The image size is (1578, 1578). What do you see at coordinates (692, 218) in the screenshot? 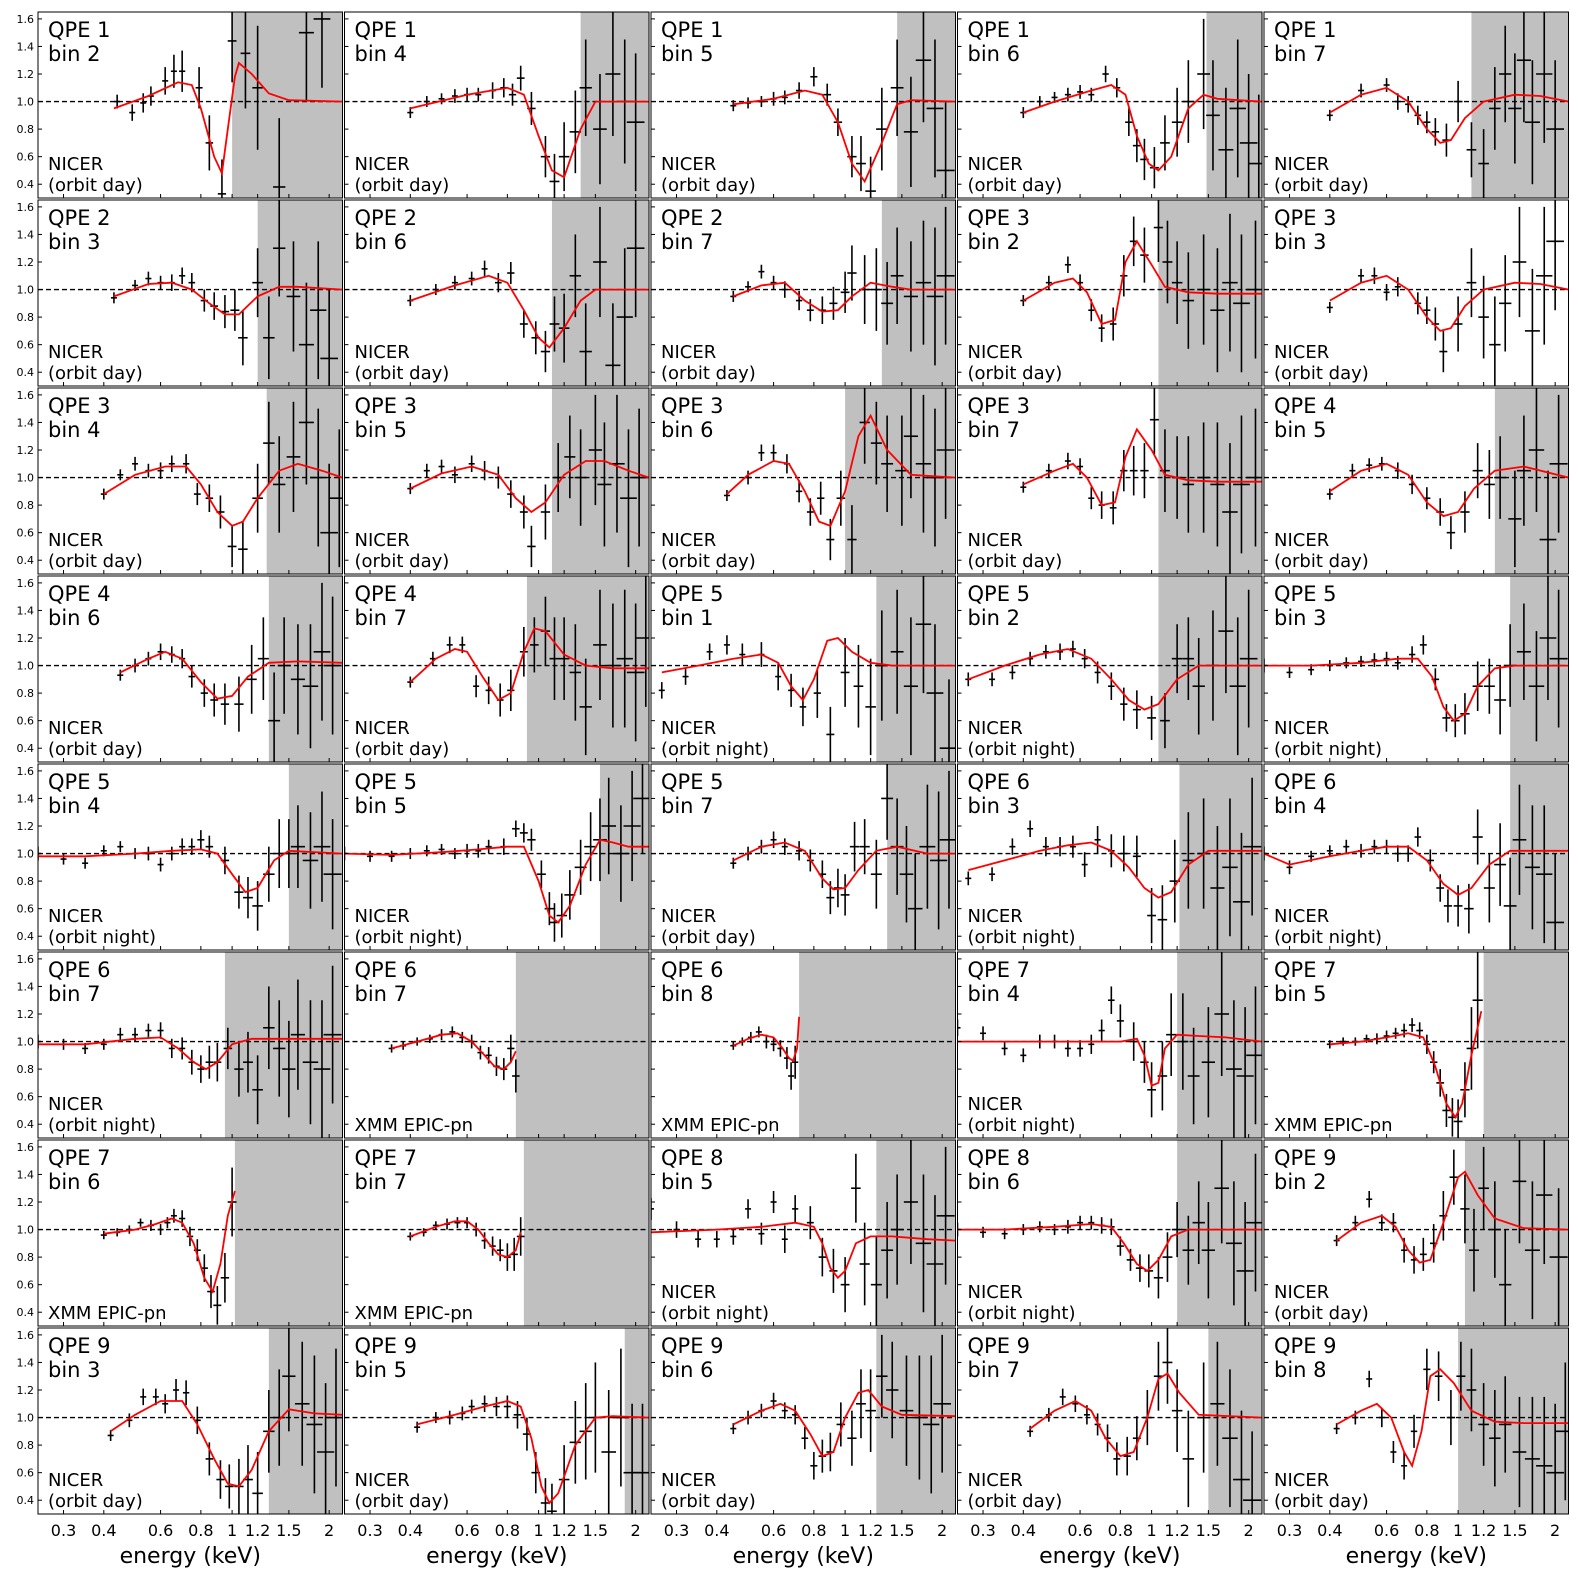
I see `panel-title: QPE 2` at bounding box center [692, 218].